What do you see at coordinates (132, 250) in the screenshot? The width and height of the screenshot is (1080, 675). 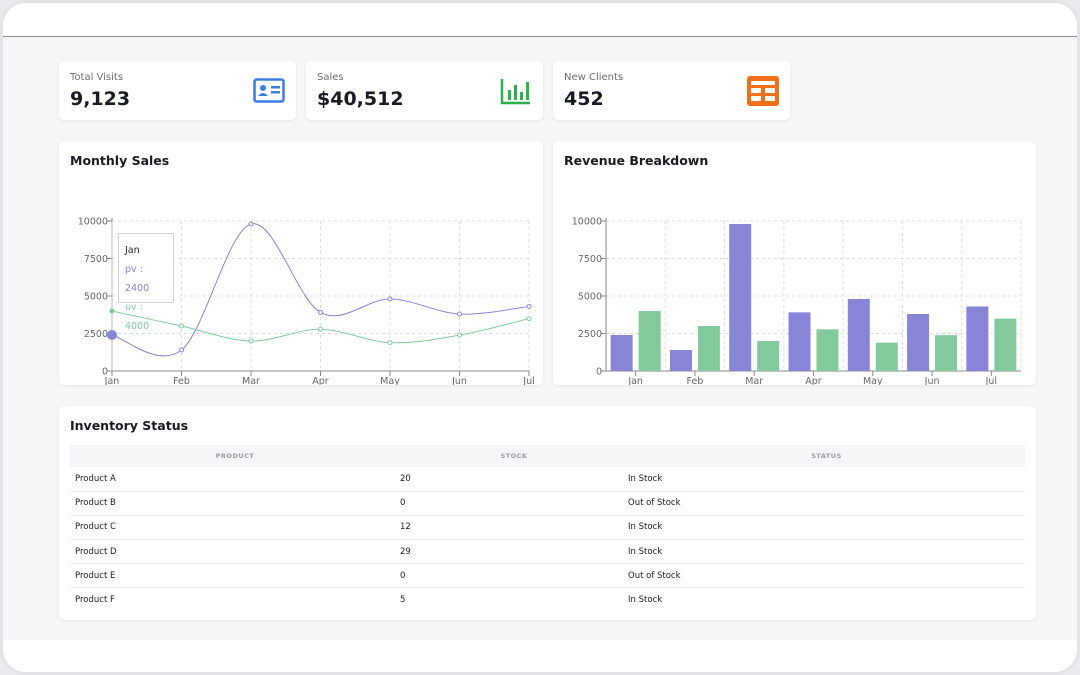 I see `tooltip-title: Jan` at bounding box center [132, 250].